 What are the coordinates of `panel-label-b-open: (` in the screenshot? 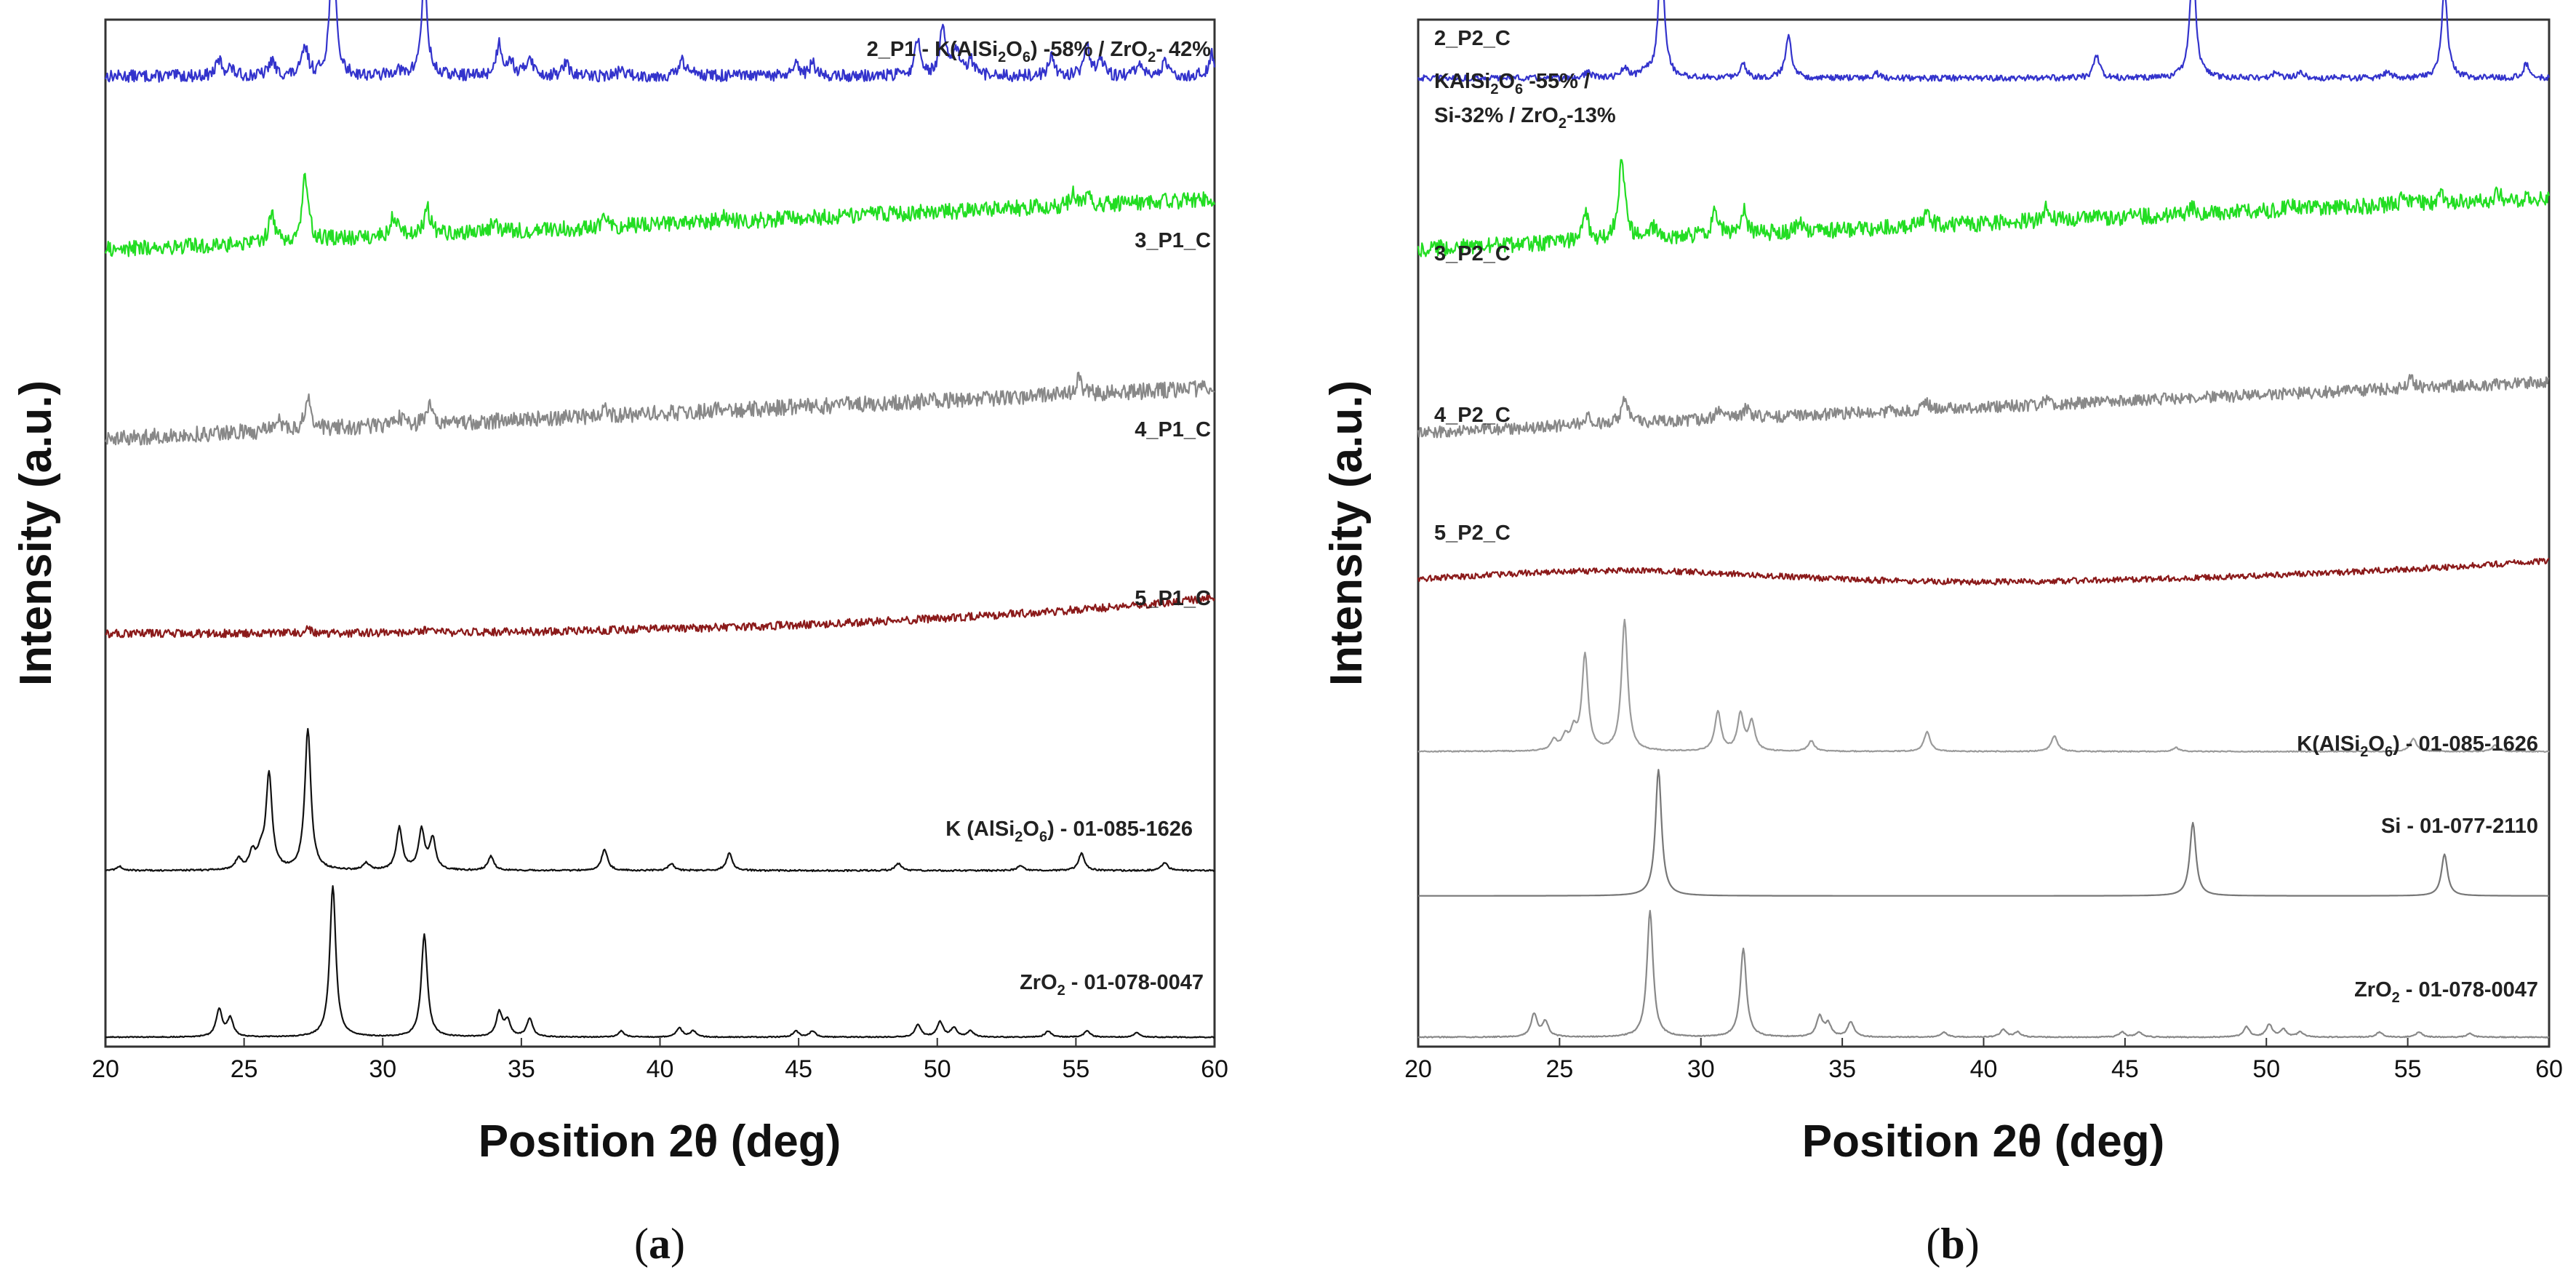 It's located at (1933, 1244).